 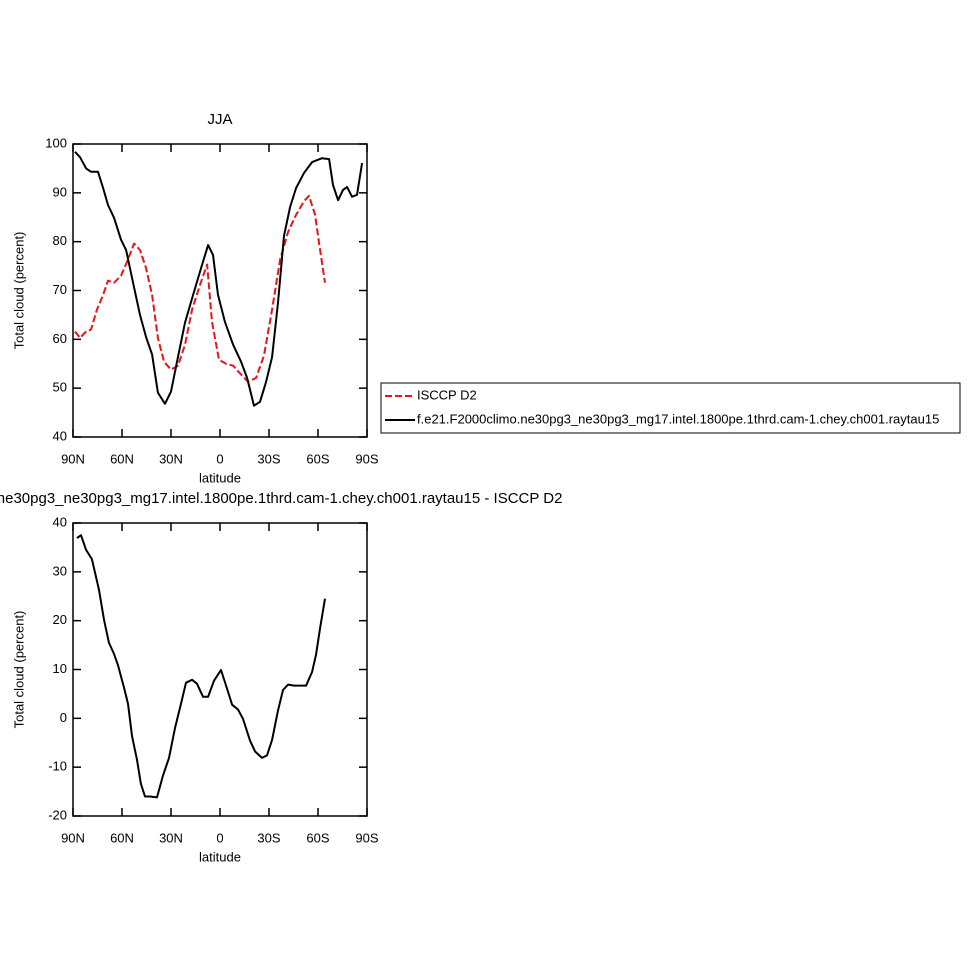 What do you see at coordinates (63, 717) in the screenshot?
I see `y-tick-label: 0` at bounding box center [63, 717].